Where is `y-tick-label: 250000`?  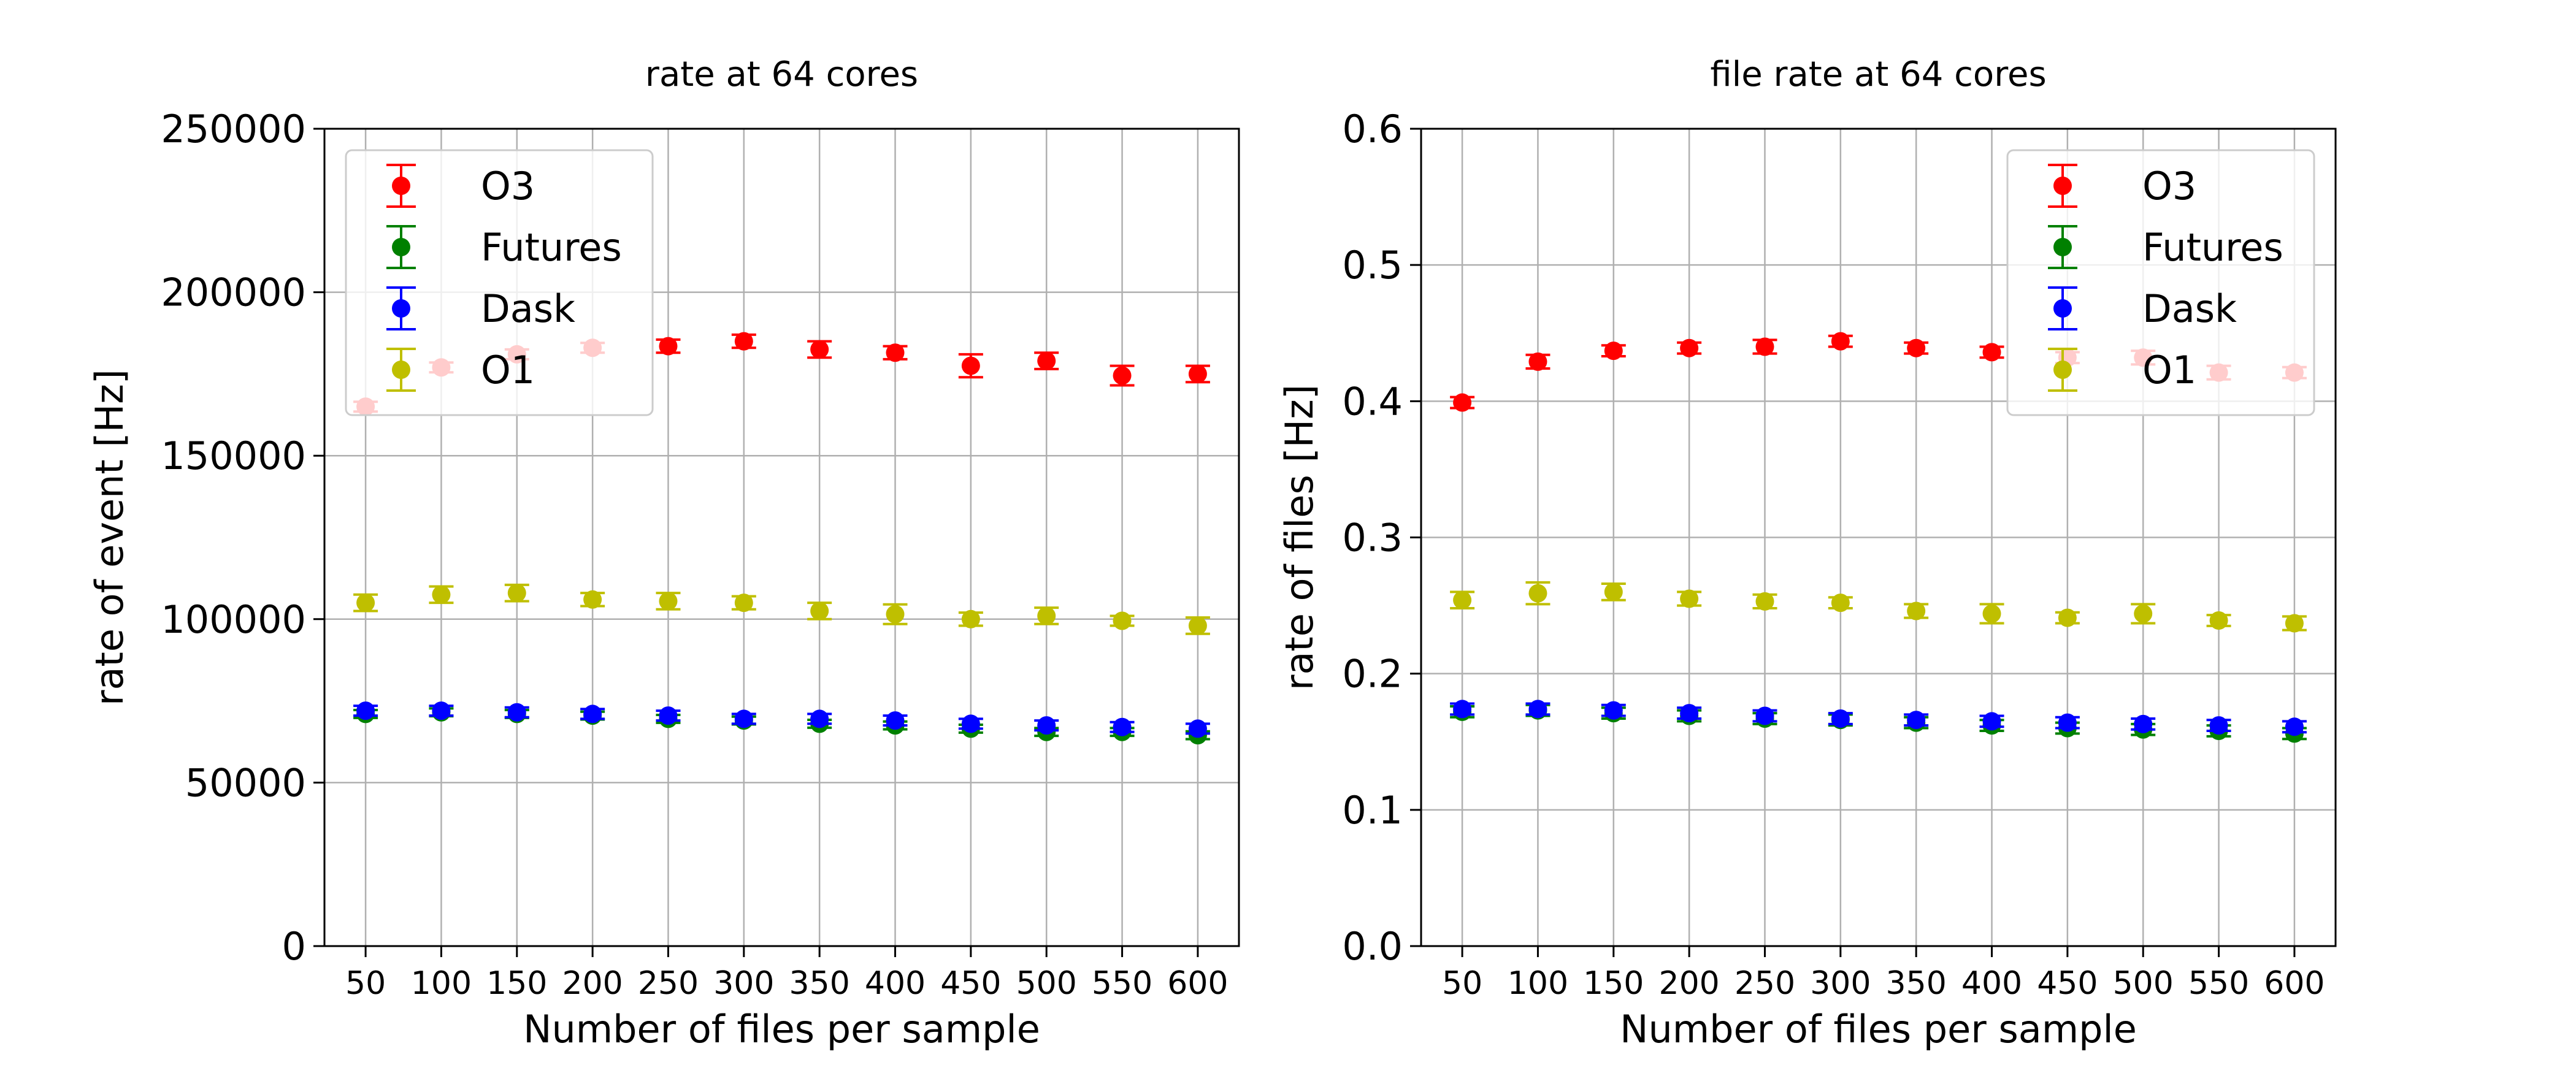
y-tick-label: 250000 is located at coordinates (233, 129).